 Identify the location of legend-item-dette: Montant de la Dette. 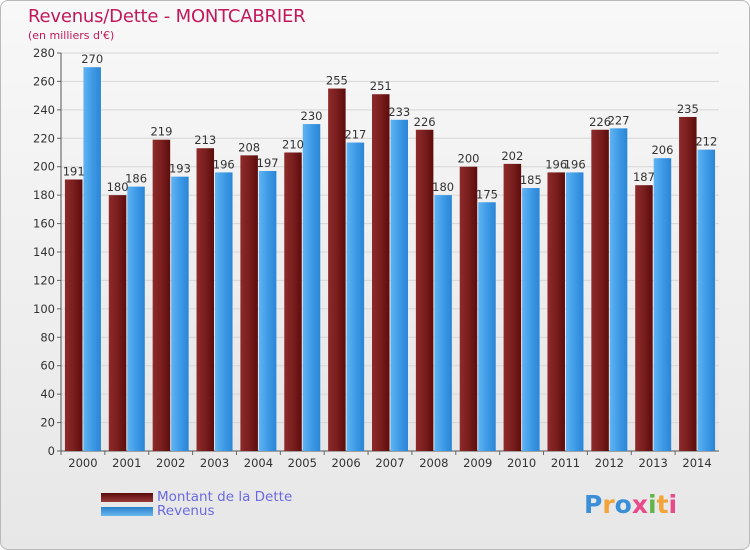
(196, 497).